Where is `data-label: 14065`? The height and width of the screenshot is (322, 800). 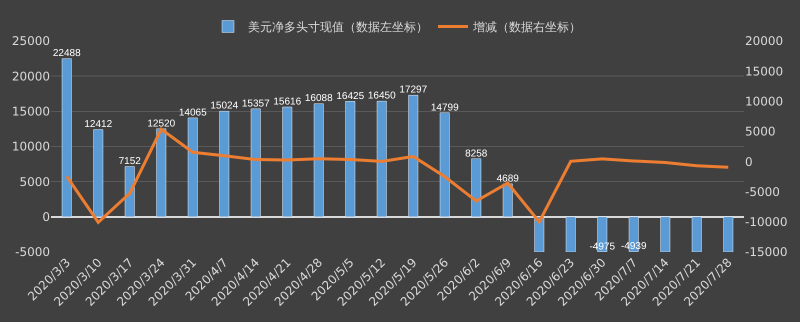 data-label: 14065 is located at coordinates (193, 112).